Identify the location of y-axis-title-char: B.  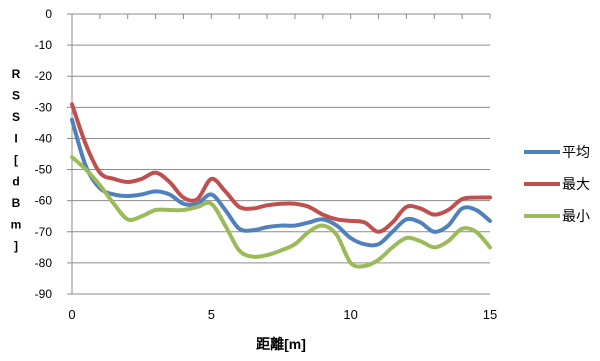
(16, 203).